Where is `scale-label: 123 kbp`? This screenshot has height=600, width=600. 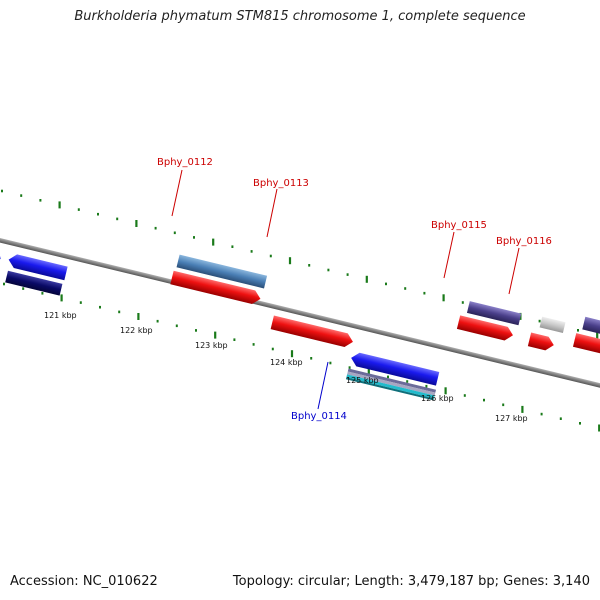
scale-label: 123 kbp is located at coordinates (211, 345).